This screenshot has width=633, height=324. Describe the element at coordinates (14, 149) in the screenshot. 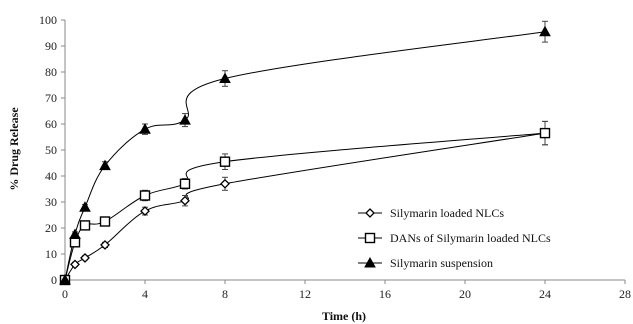

I see `y-axis-title: % Drug Release` at that location.